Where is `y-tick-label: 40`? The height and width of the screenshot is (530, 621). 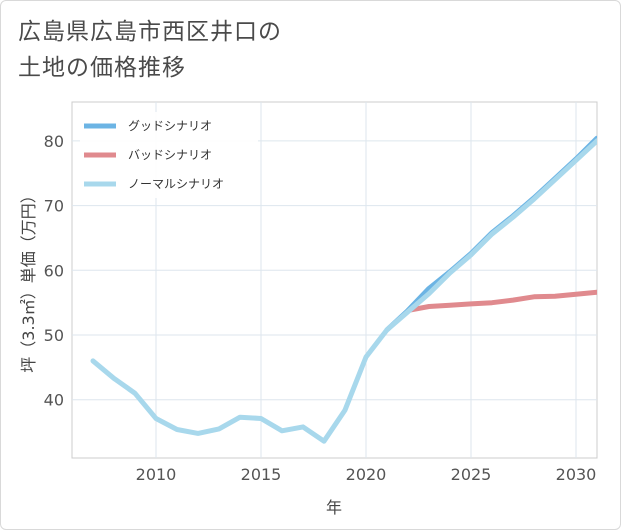
y-tick-label: 40 is located at coordinates (54, 400).